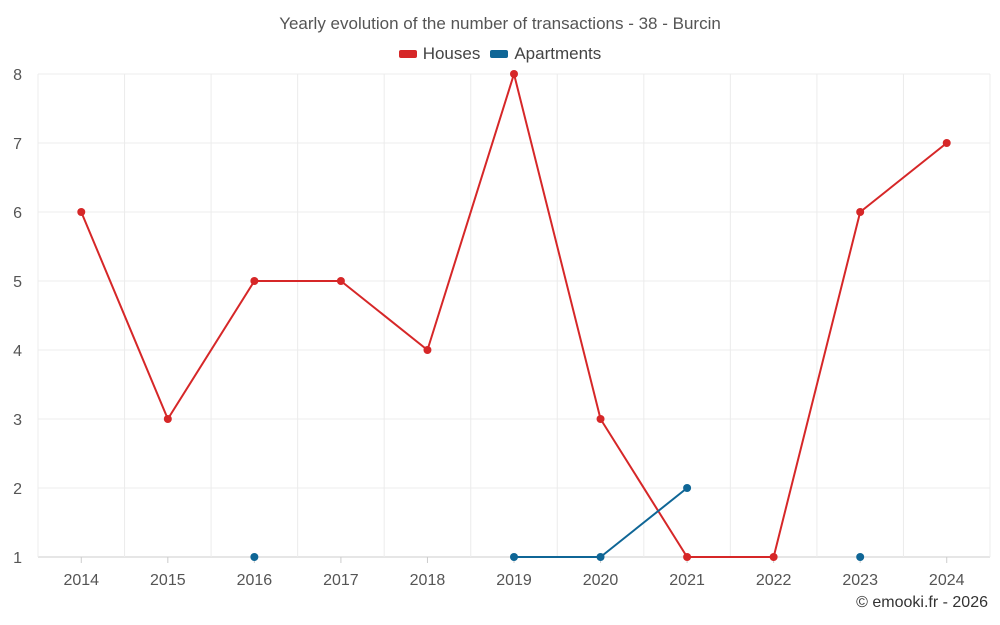 The width and height of the screenshot is (1000, 625). What do you see at coordinates (601, 522) in the screenshot?
I see `series-line-apartments` at bounding box center [601, 522].